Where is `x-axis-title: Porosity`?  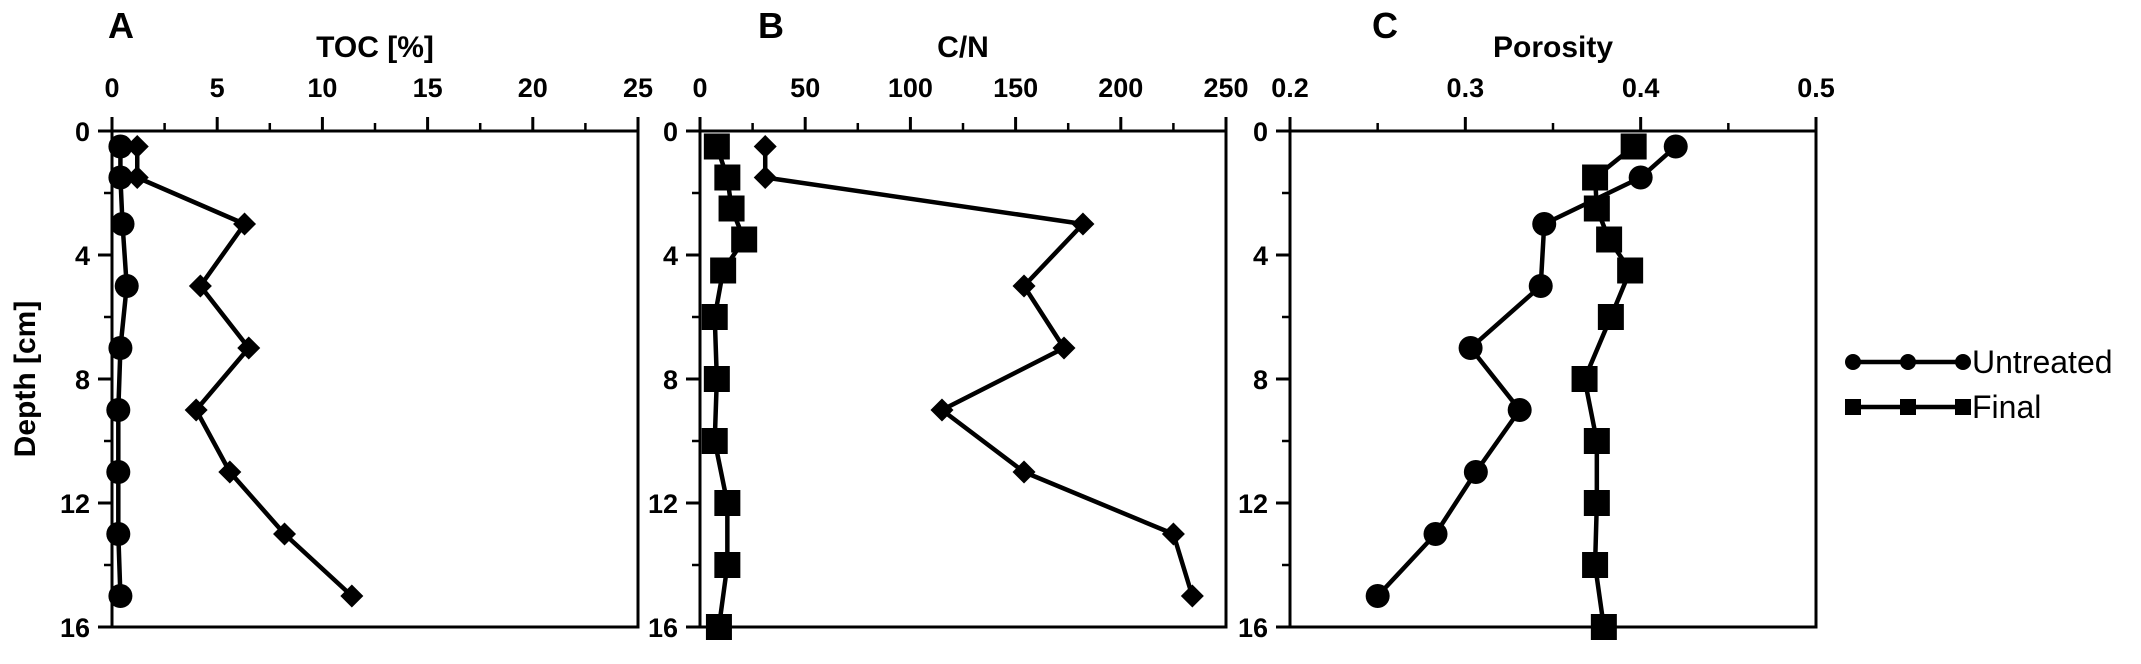 x-axis-title: Porosity is located at coordinates (1553, 47).